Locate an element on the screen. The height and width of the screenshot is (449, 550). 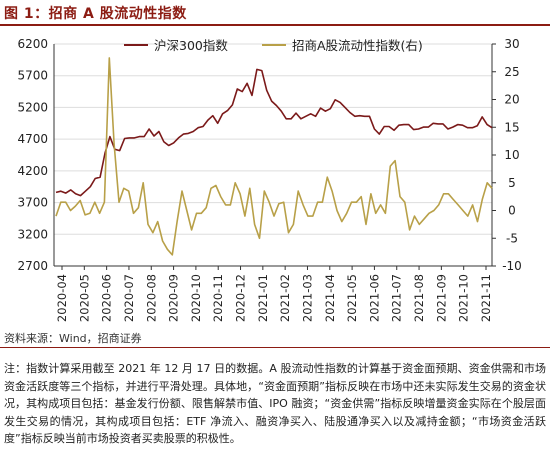
x-tick-label: 2020-06 is located at coordinates (107, 298).